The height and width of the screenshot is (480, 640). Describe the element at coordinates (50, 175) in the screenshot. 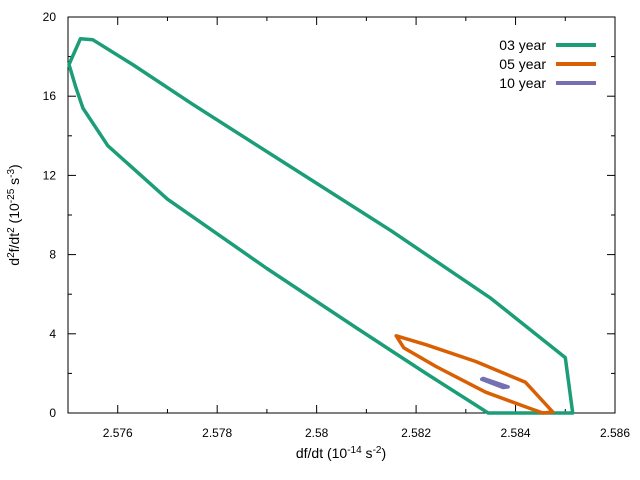

I see `y-tick-label: 12` at that location.